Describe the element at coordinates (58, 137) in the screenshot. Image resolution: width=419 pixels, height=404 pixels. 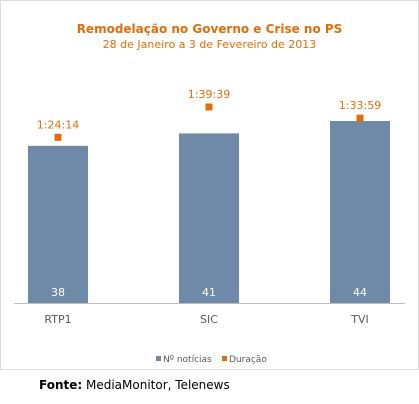
I see `duration-marker-rtp1` at that location.